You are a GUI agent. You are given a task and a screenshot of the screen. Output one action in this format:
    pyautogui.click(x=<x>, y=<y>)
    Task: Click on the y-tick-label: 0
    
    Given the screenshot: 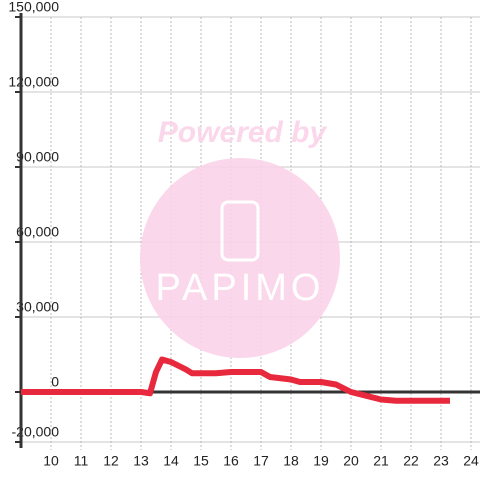 What is the action you would take?
    pyautogui.click(x=55, y=382)
    